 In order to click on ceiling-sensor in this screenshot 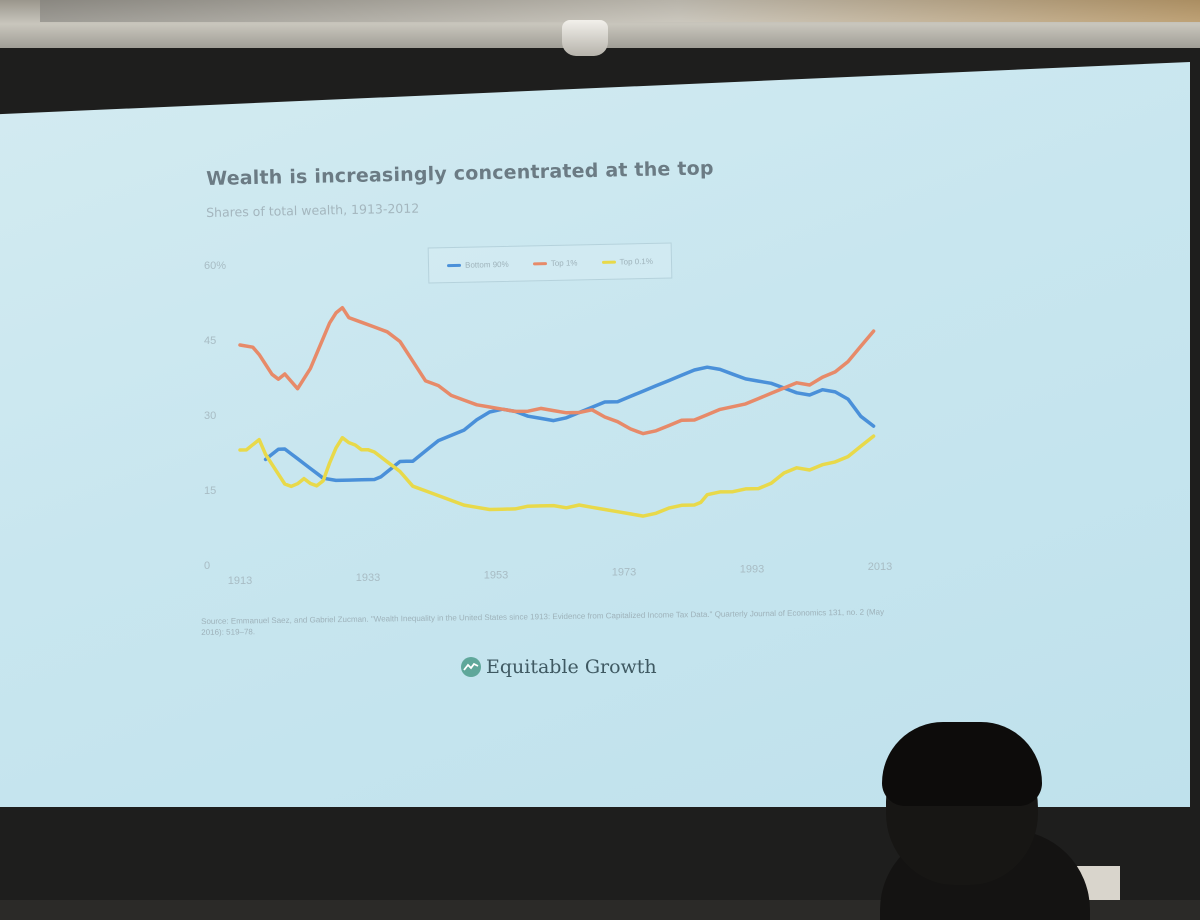, I will do `click(585, 38)`.